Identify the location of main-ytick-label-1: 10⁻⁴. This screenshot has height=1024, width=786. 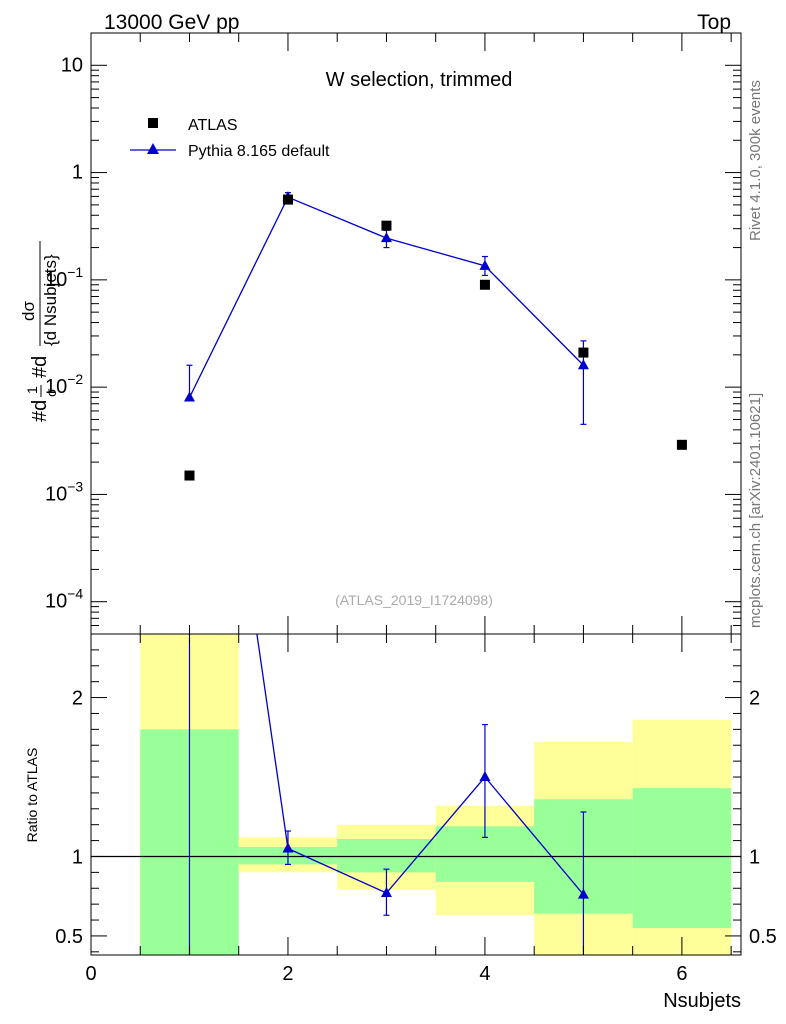
(64, 599).